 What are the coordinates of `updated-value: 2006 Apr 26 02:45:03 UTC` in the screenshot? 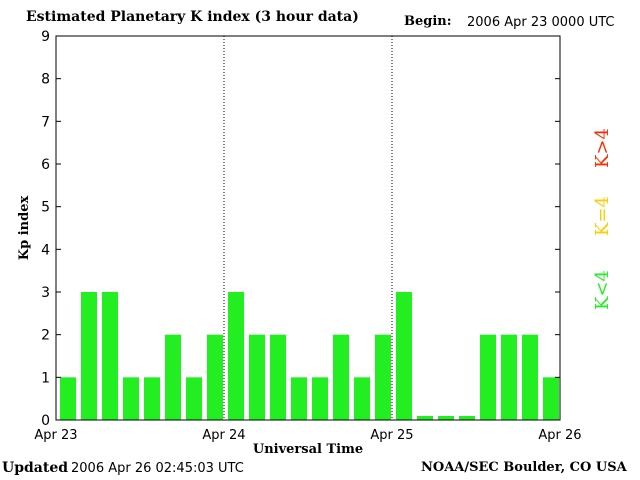 It's located at (157, 468).